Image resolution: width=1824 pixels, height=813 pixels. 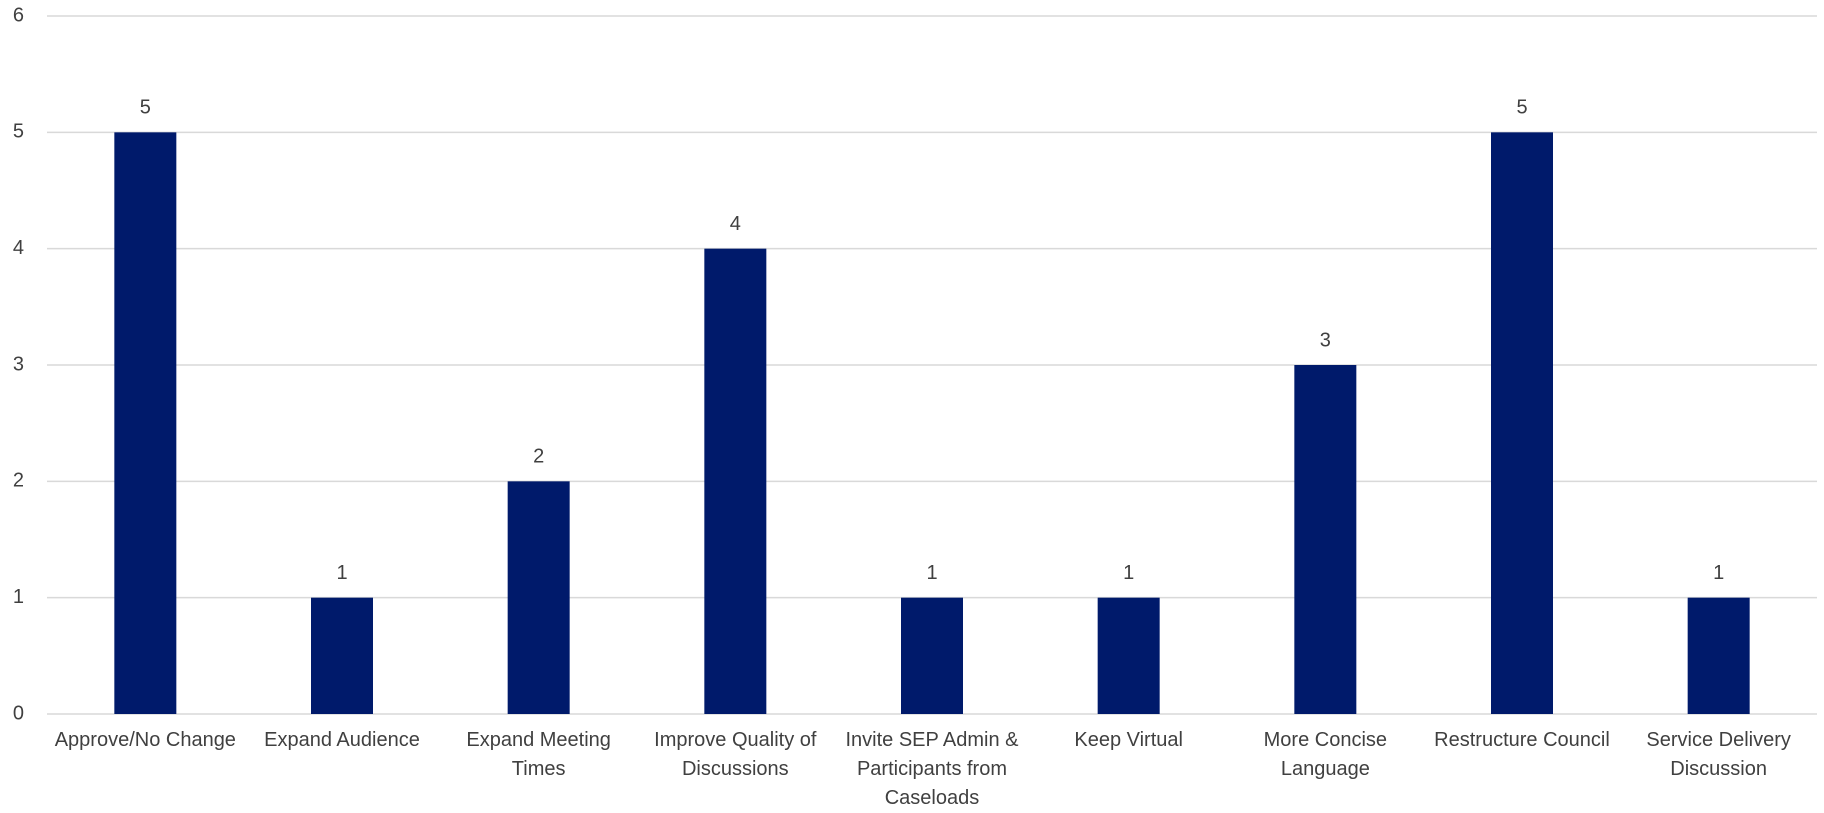 I want to click on y-tick-label: 0, so click(x=18, y=713).